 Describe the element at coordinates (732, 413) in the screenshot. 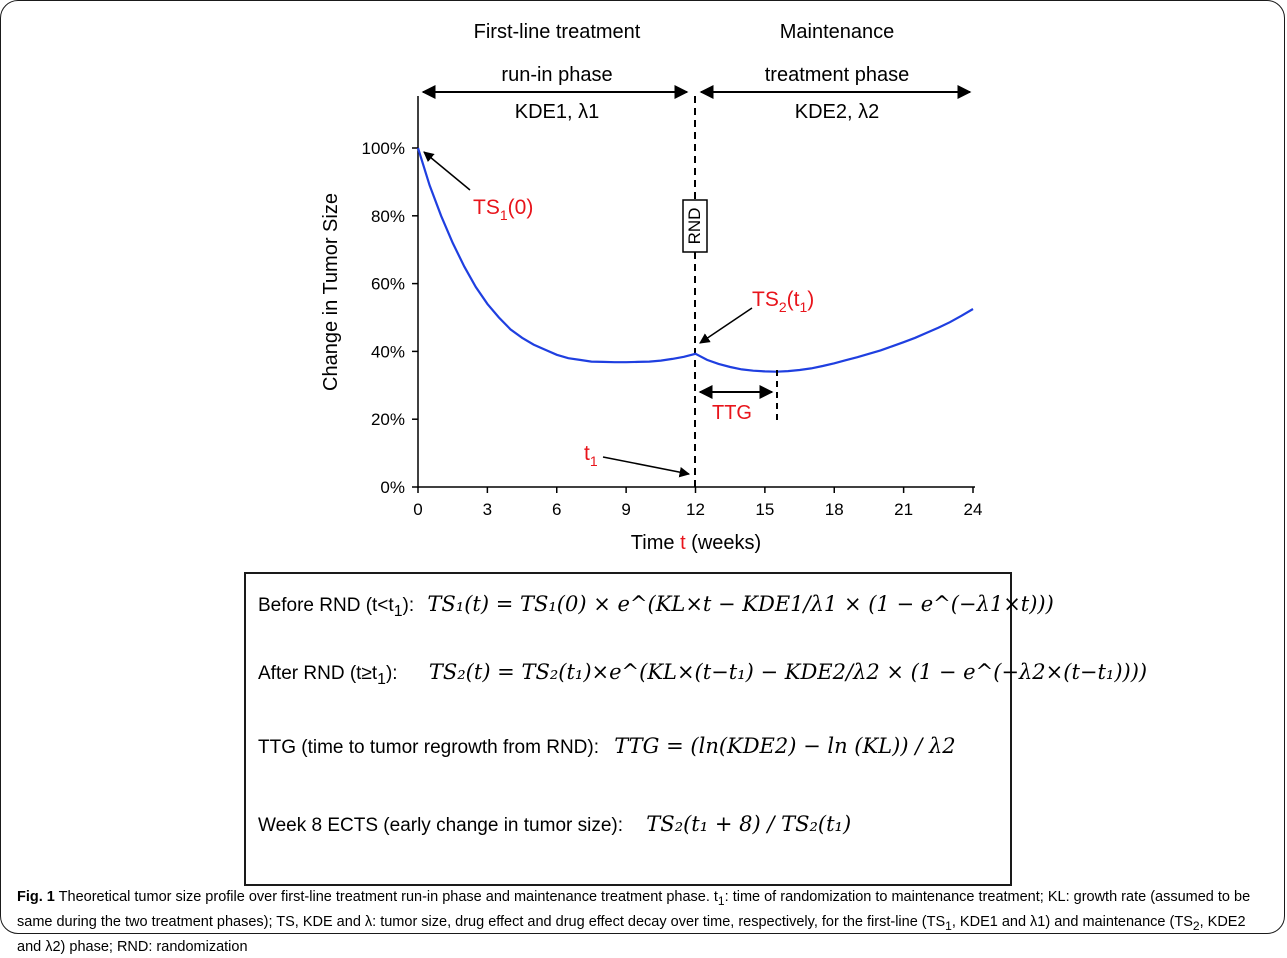

I see `ttg-label: TTG` at that location.